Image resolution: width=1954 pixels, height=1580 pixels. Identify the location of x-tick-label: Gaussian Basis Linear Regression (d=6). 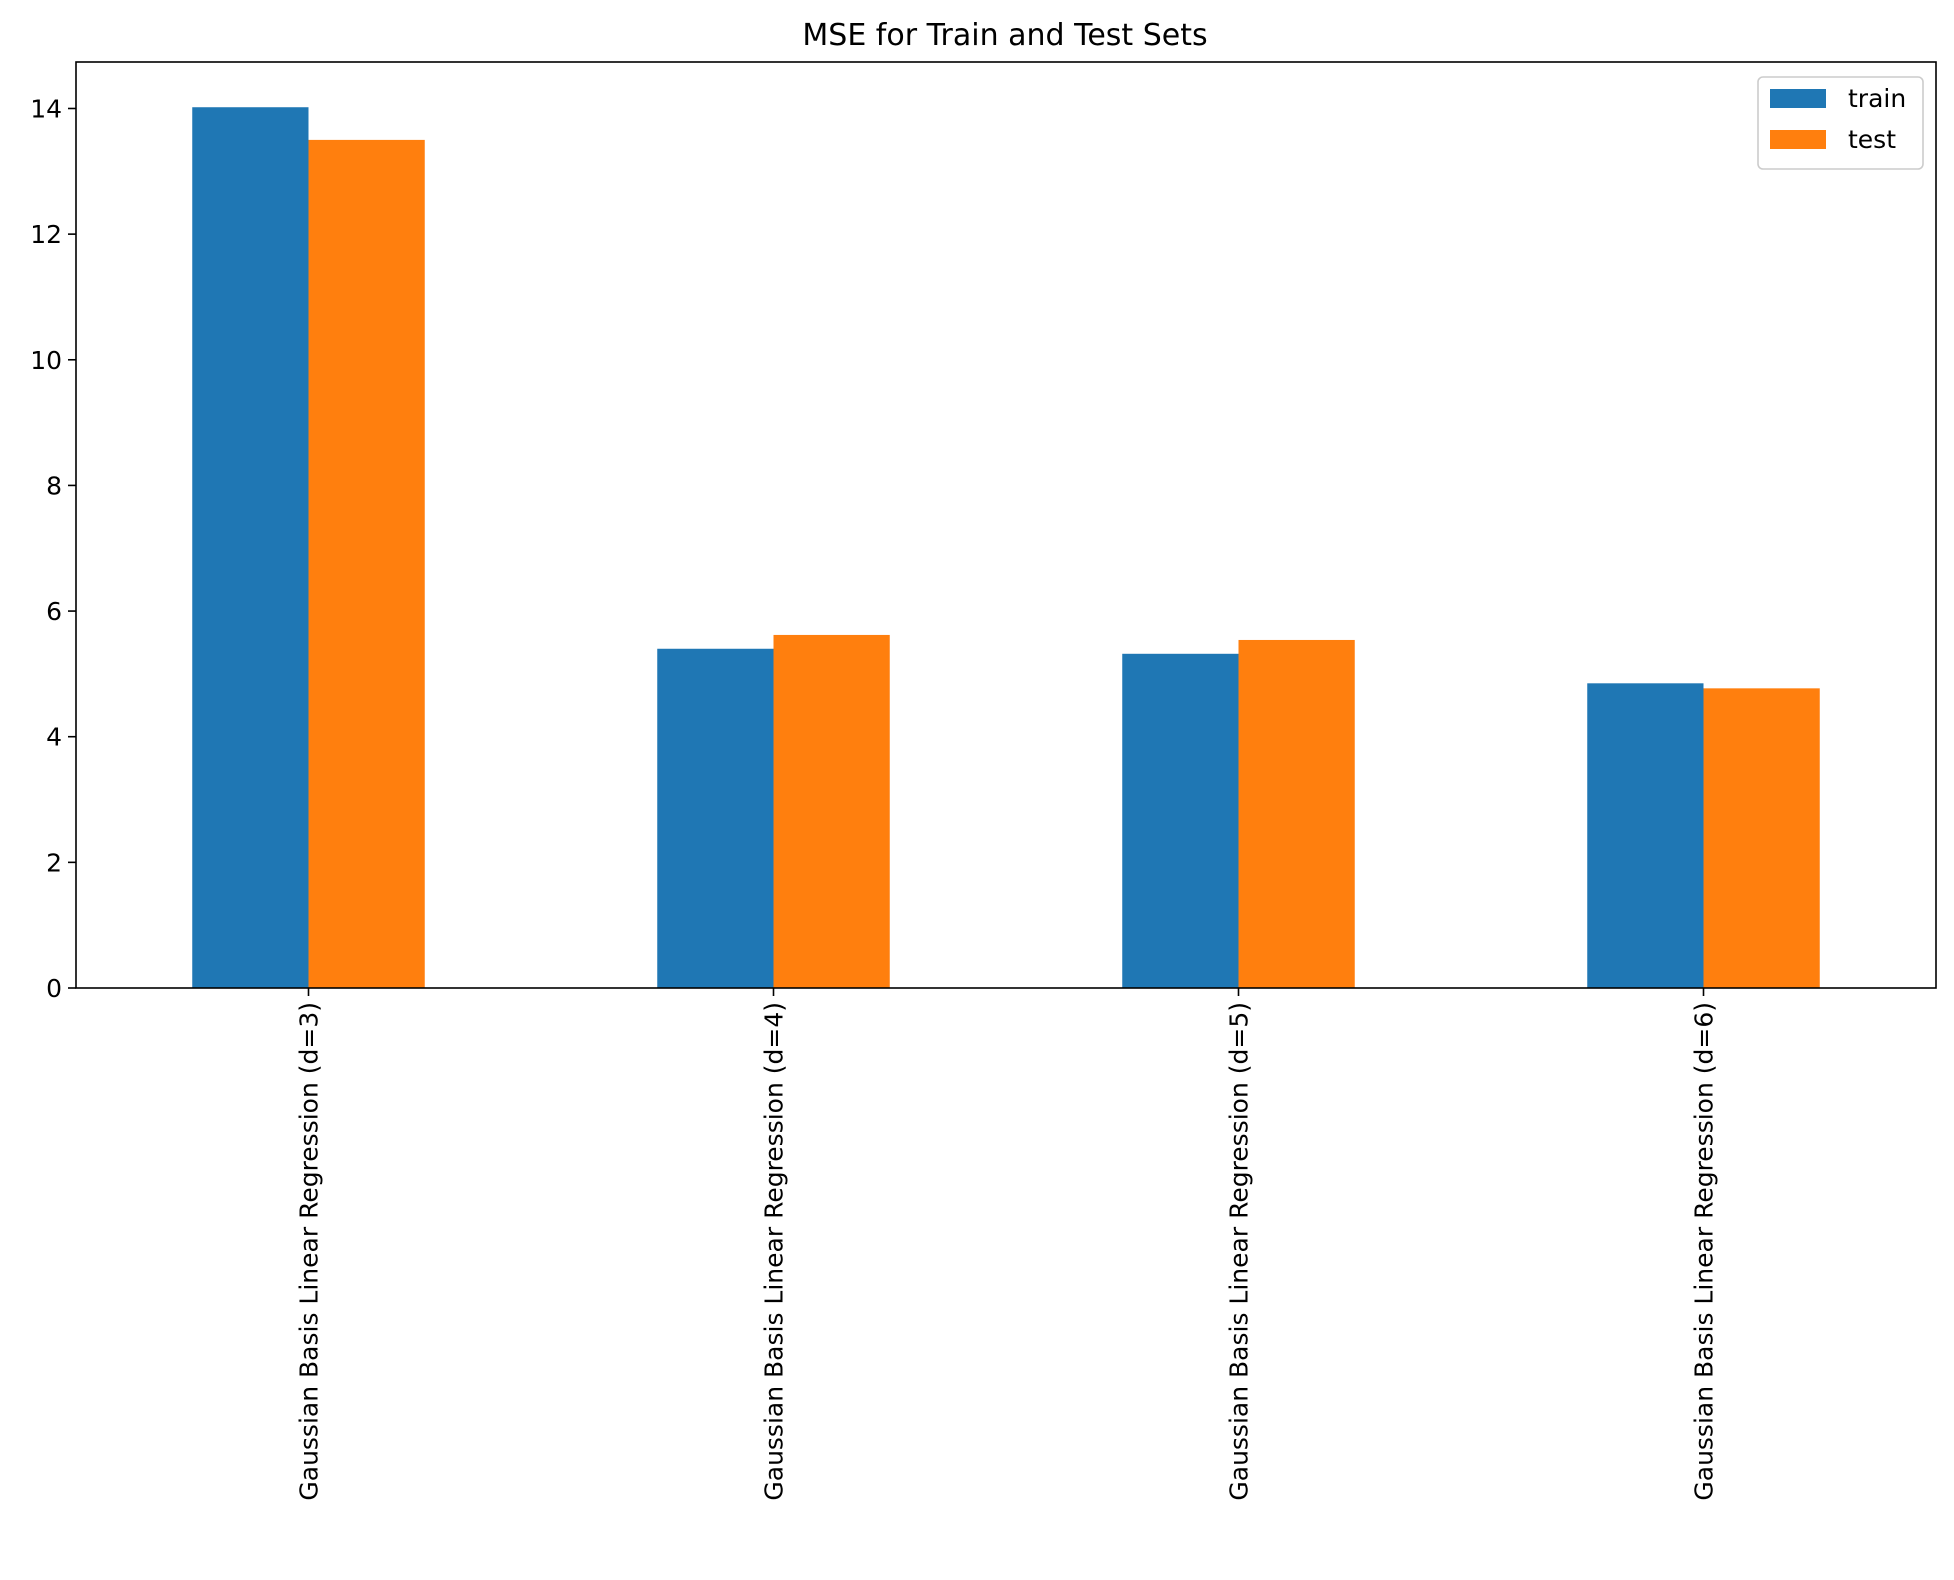
(1704, 1251).